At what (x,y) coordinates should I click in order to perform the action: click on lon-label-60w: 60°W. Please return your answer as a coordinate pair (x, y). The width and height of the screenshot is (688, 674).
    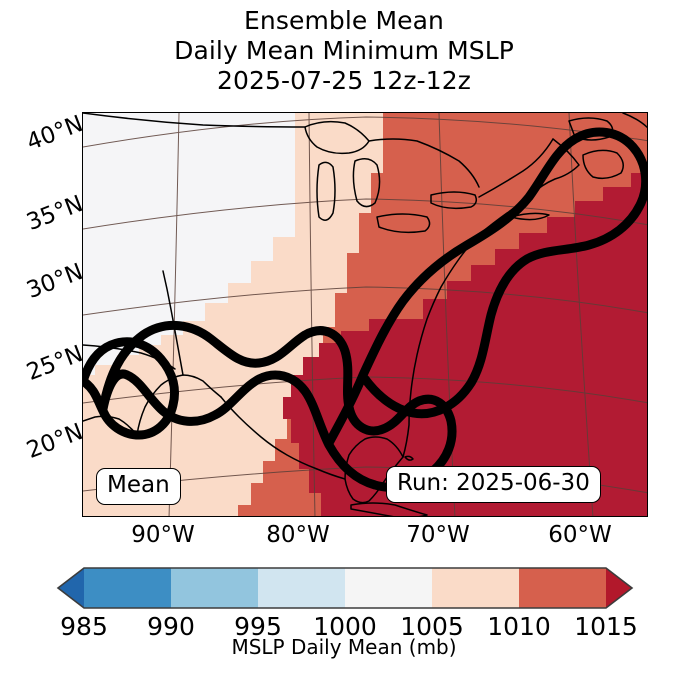
    Looking at the image, I should click on (580, 535).